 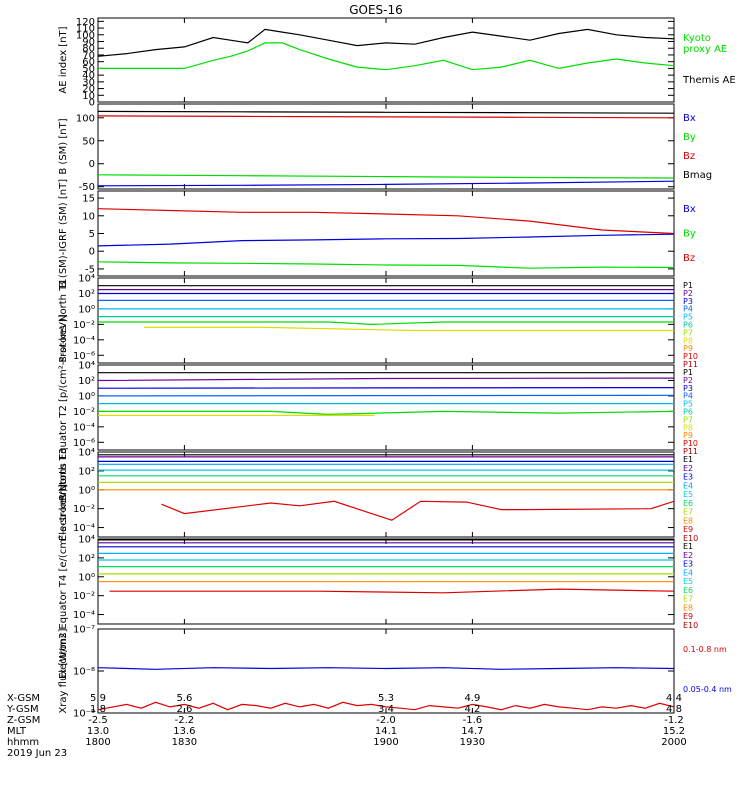 What do you see at coordinates (386, 698) in the screenshot?
I see `coord-value: 5.3` at bounding box center [386, 698].